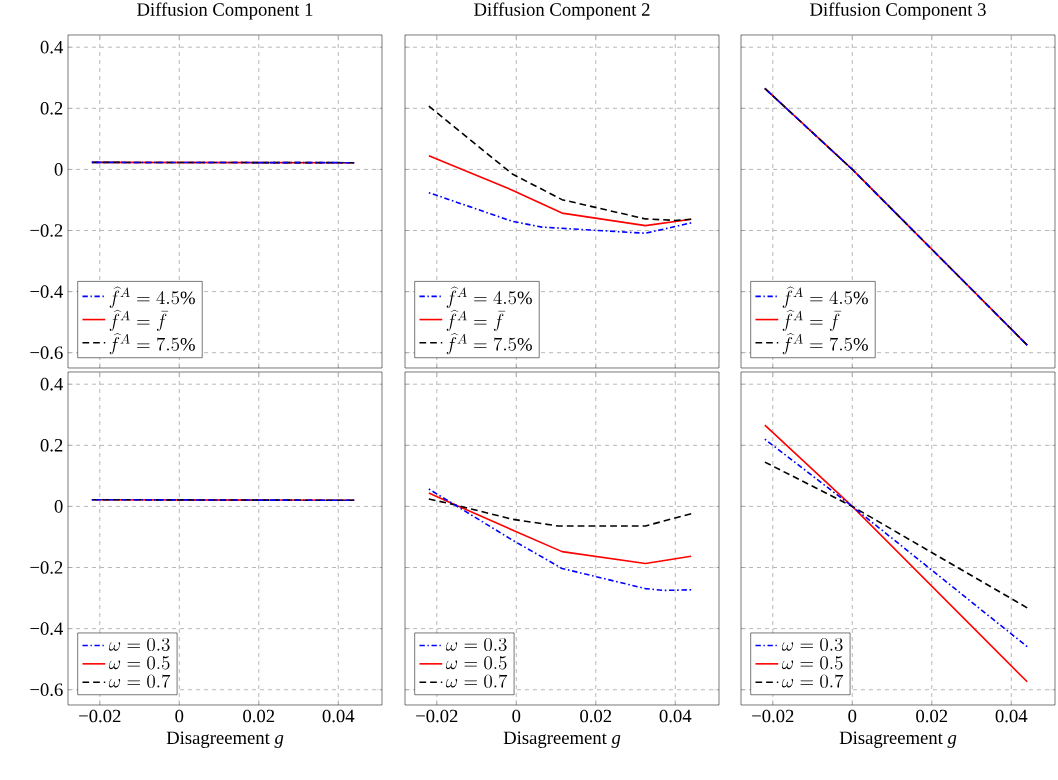 The height and width of the screenshot is (780, 1058). Describe the element at coordinates (562, 11) in the screenshot. I see `chart-title: Diffusion Component 2` at that location.